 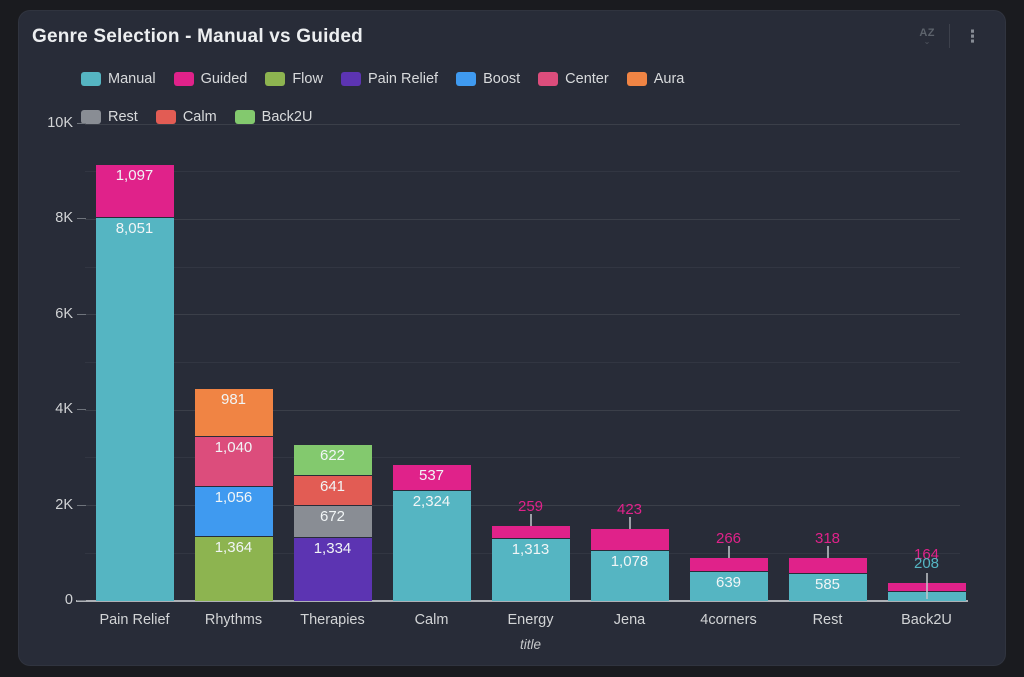 I want to click on bar-segment-aura: 981, so click(x=233, y=412).